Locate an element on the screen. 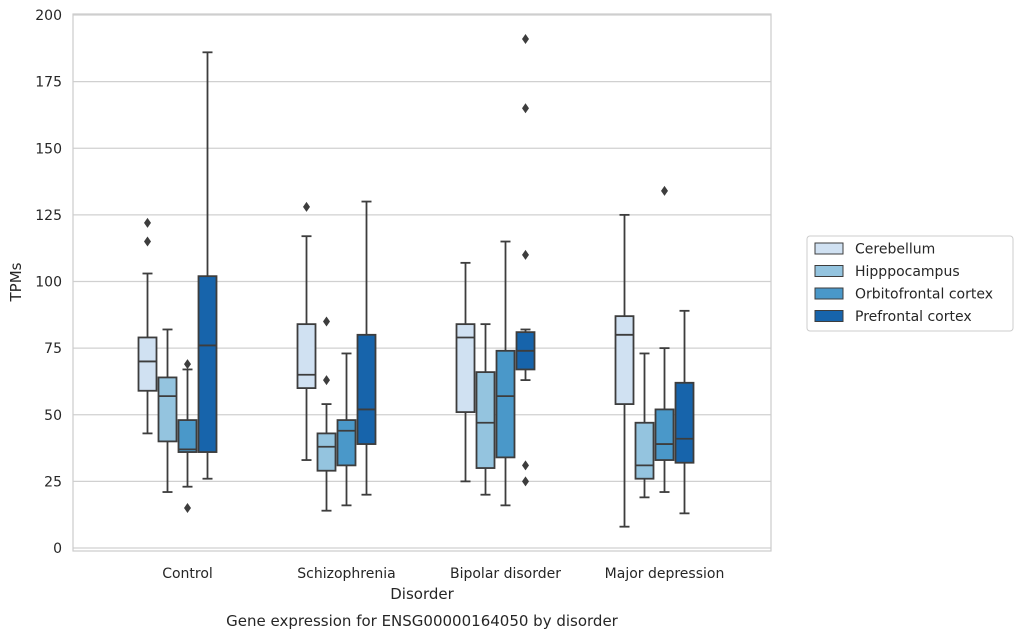 This screenshot has height=642, width=1023. y-tick-label: 125 is located at coordinates (48, 216).